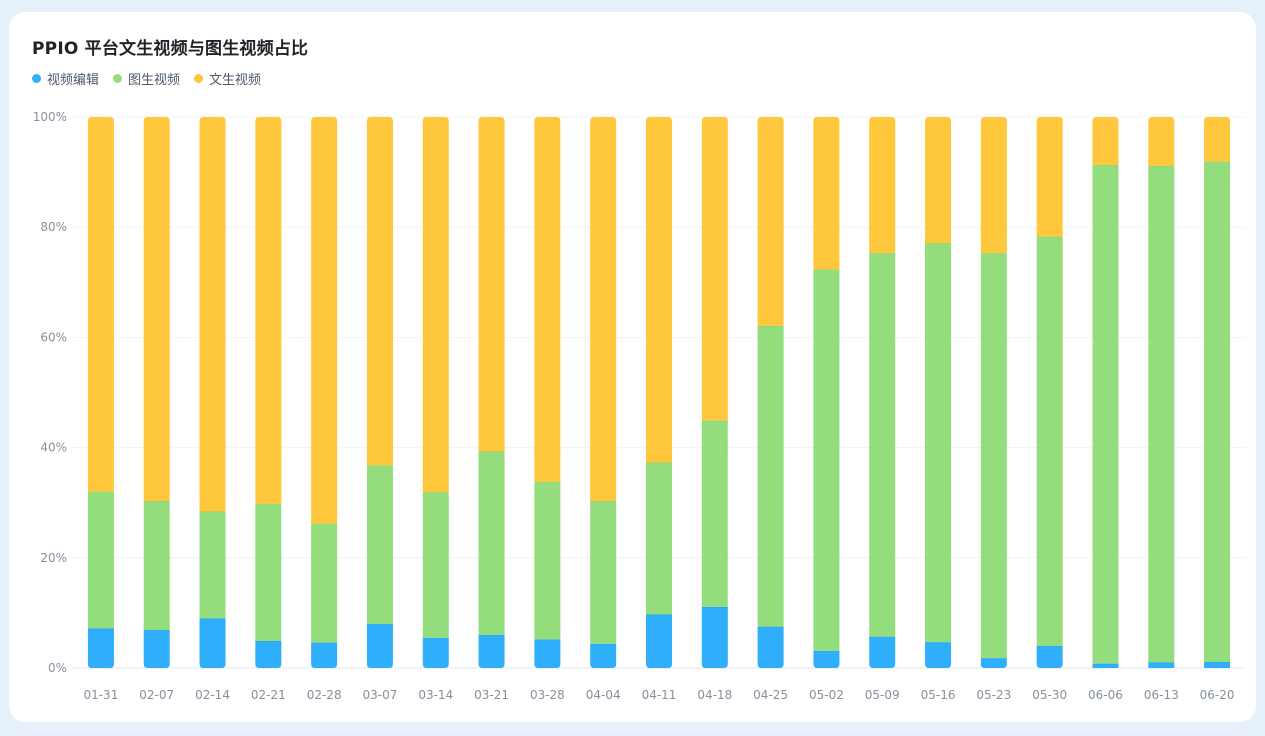 Image resolution: width=1265 pixels, height=736 pixels. I want to click on x-tick-label: 03-14, so click(435, 695).